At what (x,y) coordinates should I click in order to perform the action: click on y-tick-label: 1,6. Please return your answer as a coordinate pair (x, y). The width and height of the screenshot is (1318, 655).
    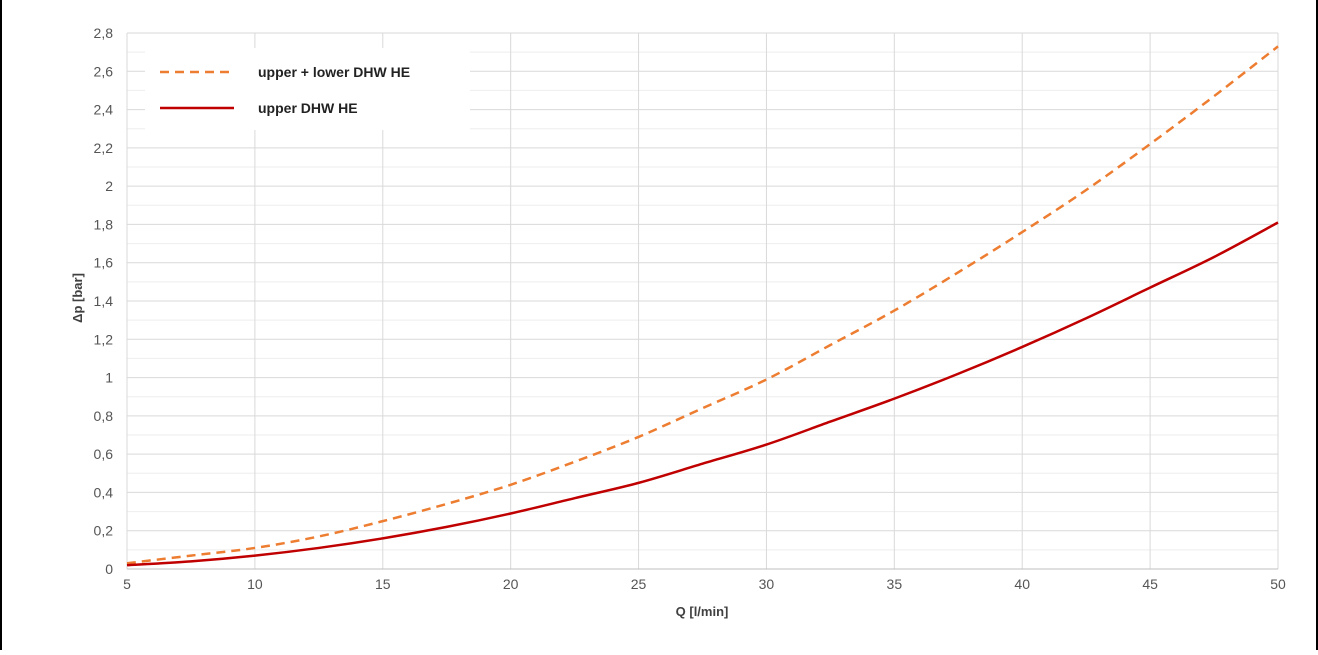
    Looking at the image, I should click on (104, 263).